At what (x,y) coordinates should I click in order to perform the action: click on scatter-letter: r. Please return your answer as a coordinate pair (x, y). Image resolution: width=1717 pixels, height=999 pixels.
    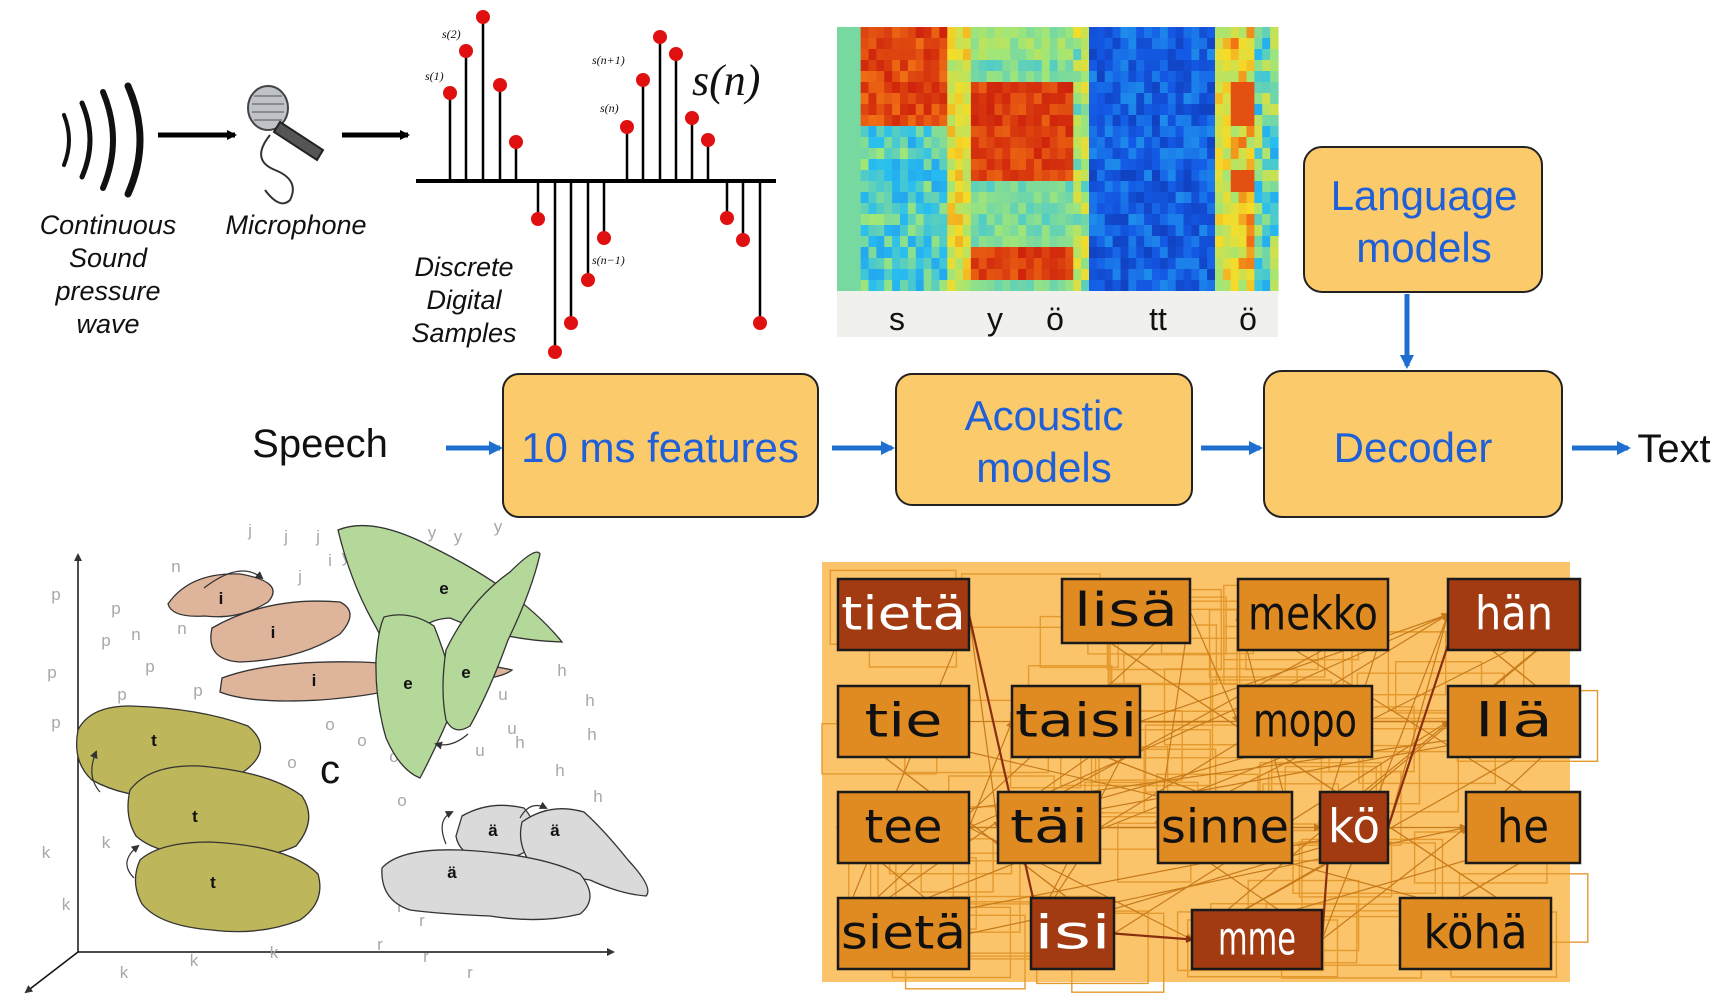
    Looking at the image, I should click on (470, 972).